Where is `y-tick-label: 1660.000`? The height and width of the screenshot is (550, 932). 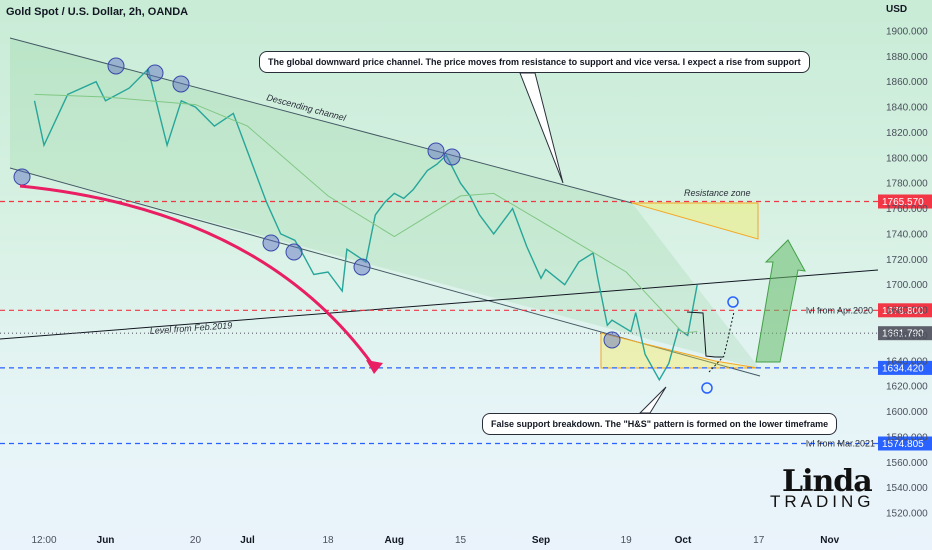
y-tick-label: 1660.000 is located at coordinates (907, 336).